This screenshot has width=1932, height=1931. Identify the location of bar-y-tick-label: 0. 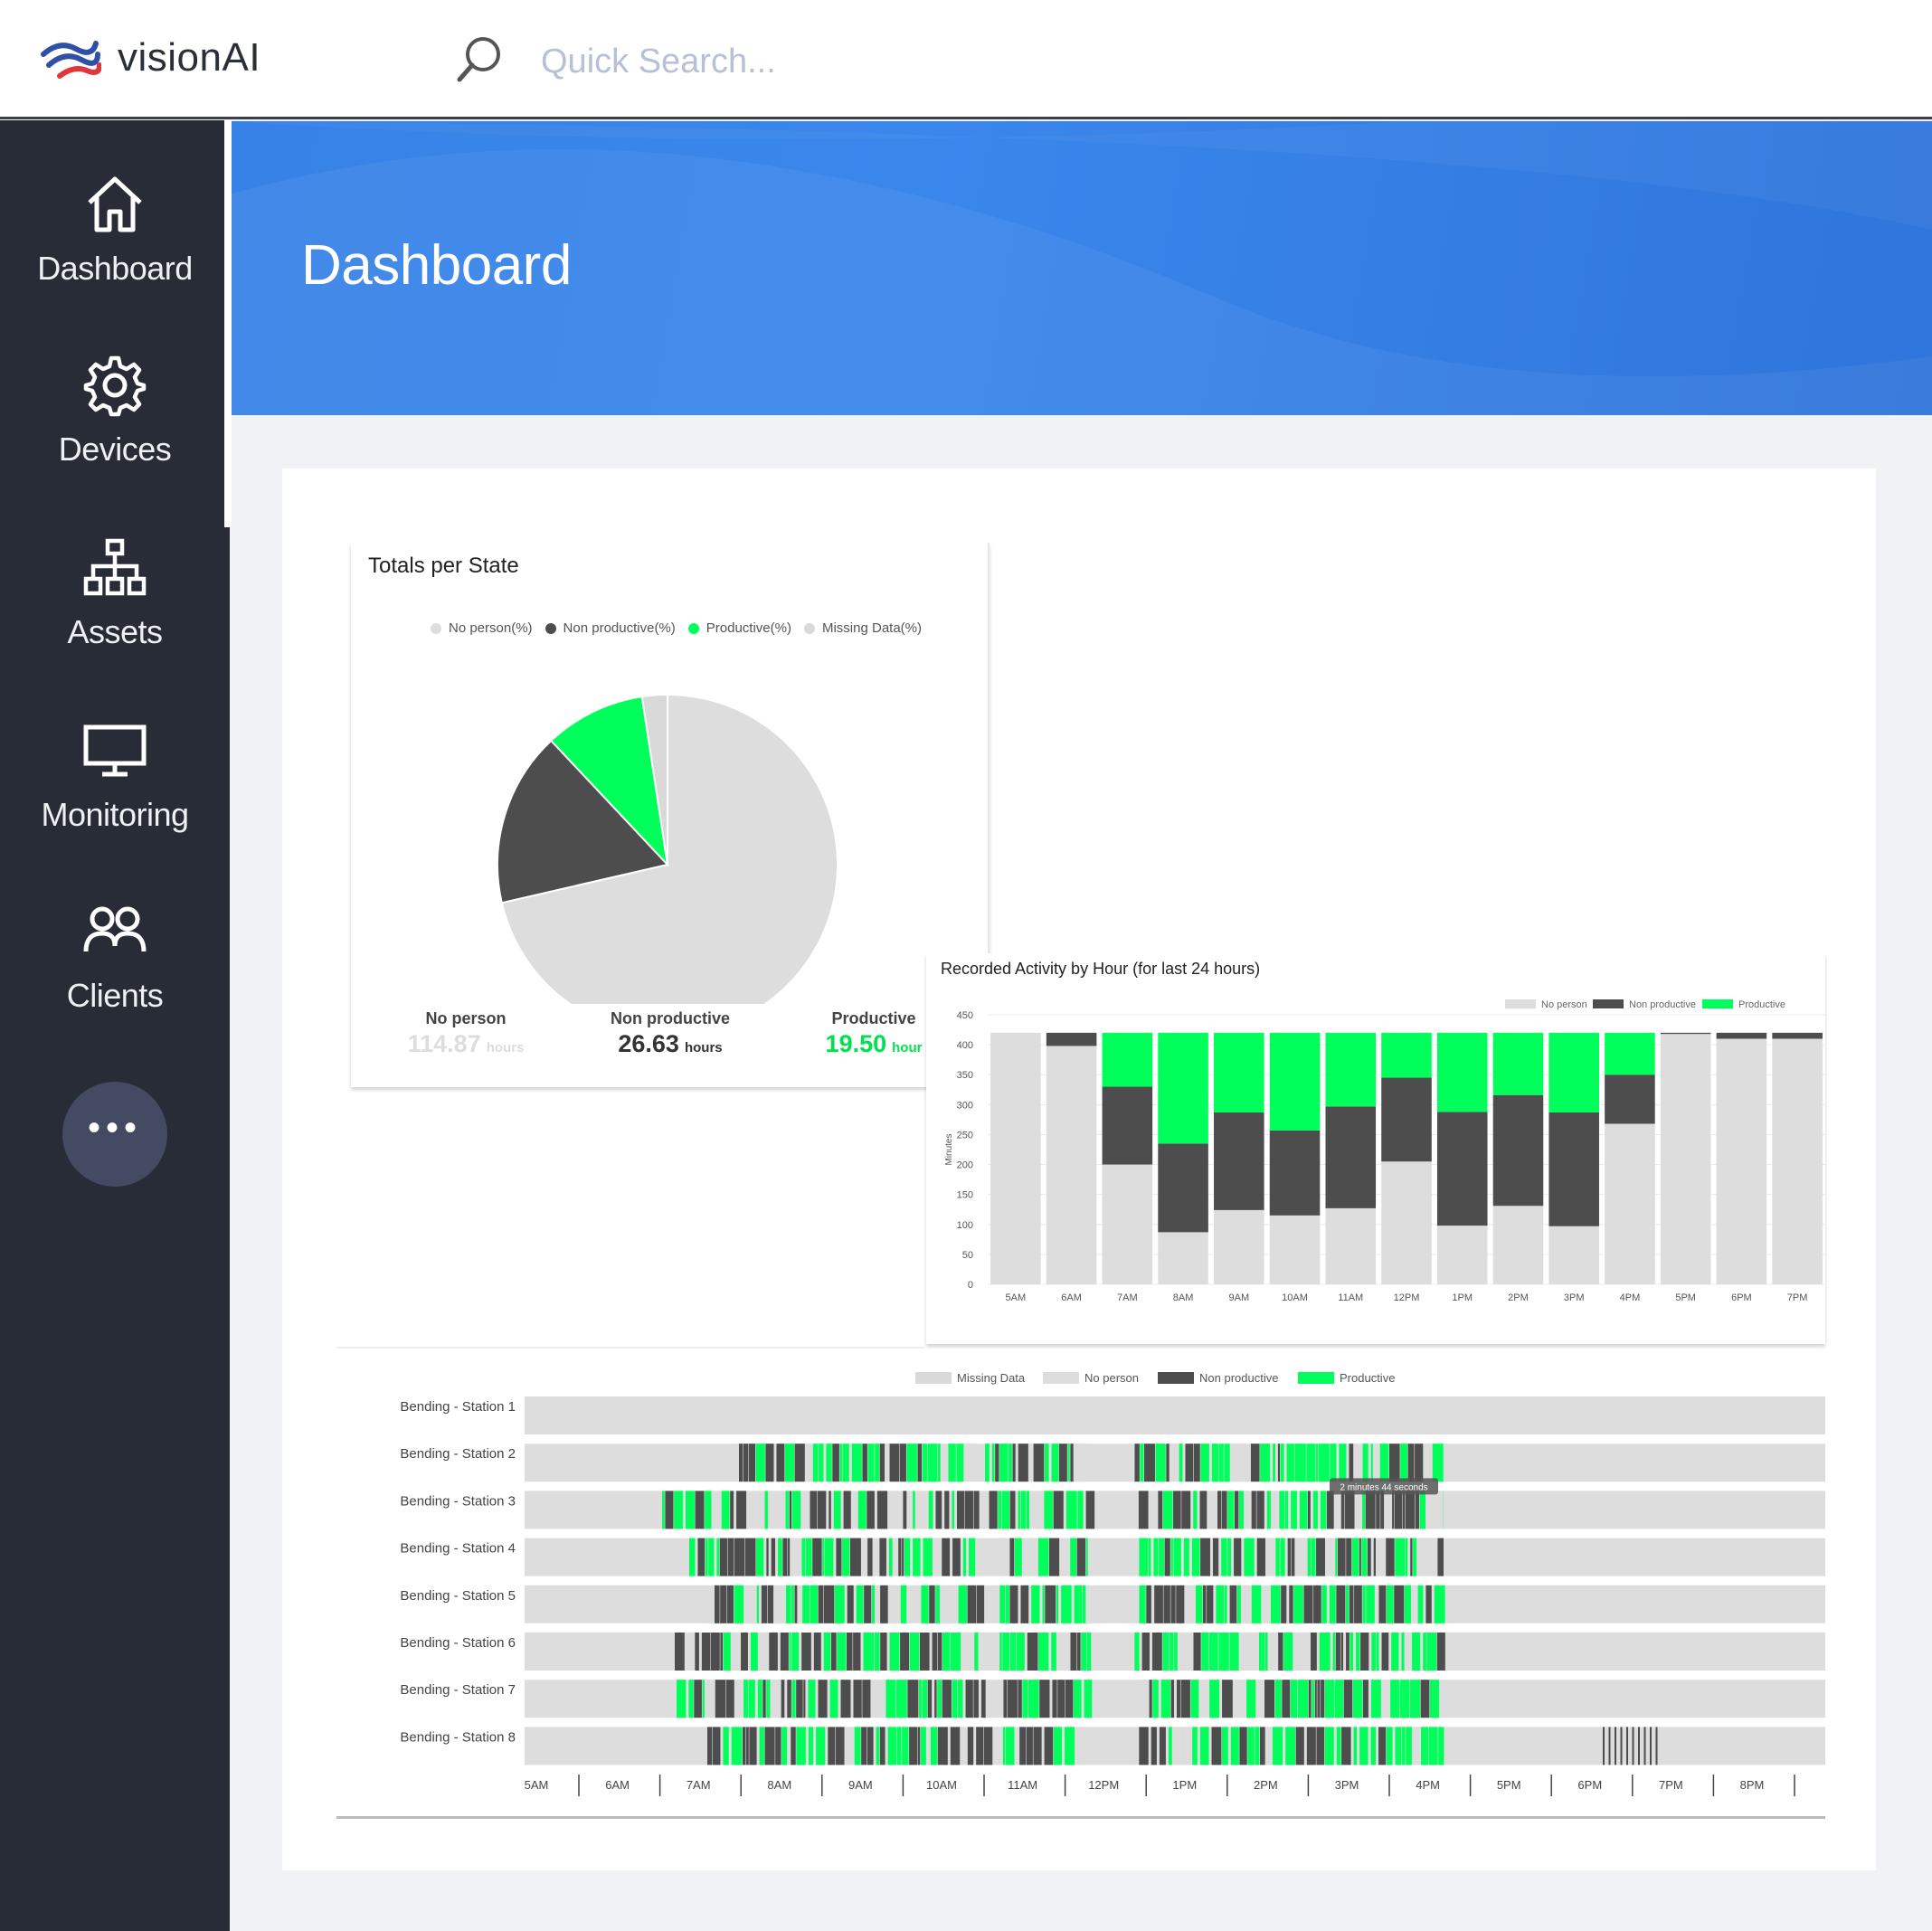
(971, 1285).